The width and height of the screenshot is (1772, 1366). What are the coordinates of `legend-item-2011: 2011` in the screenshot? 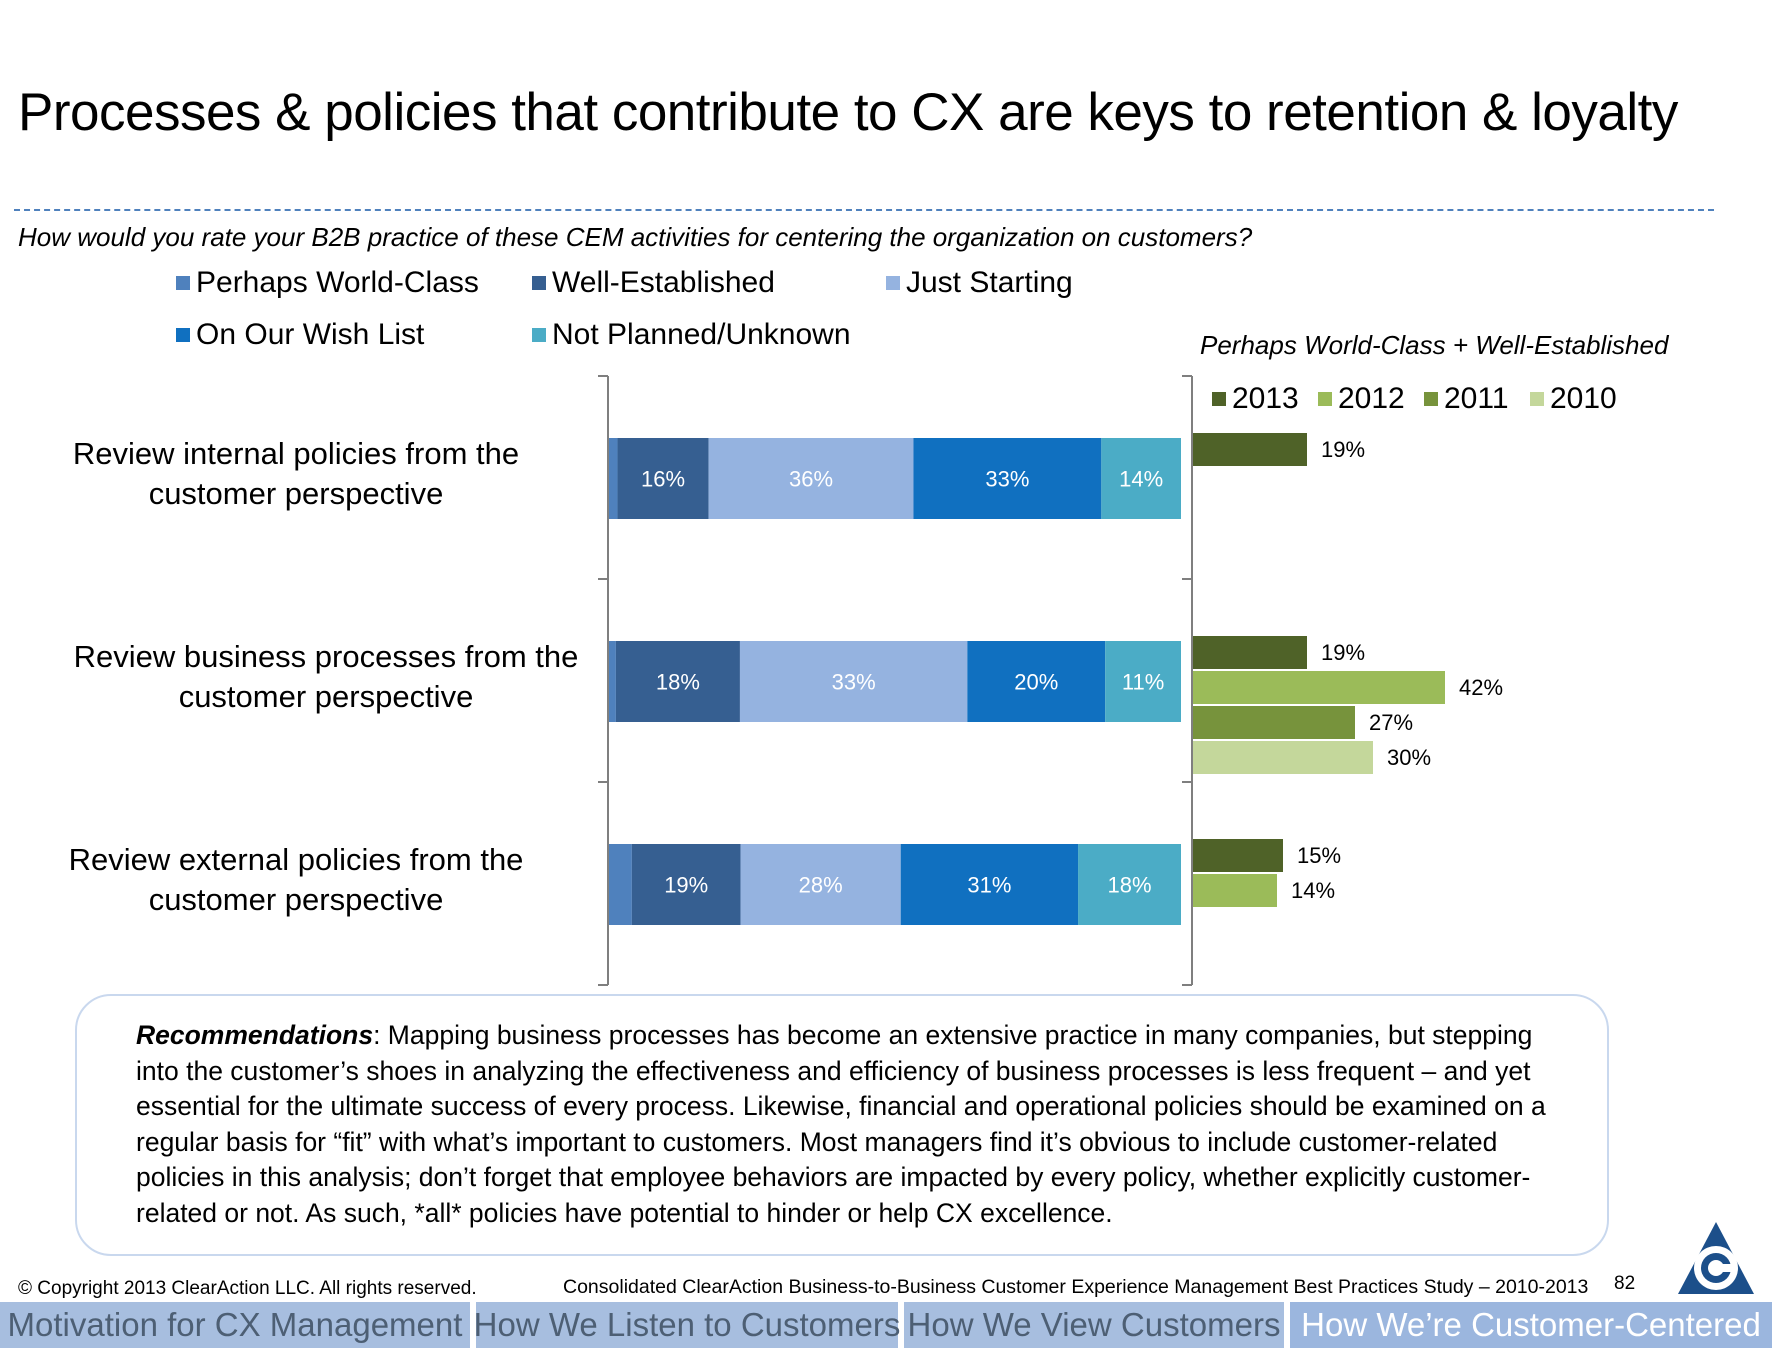 It's located at (1466, 399).